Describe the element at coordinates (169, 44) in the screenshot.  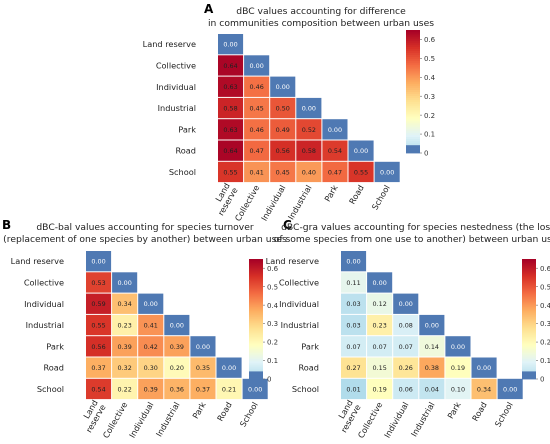
I see `row-label: Land reserve` at that location.